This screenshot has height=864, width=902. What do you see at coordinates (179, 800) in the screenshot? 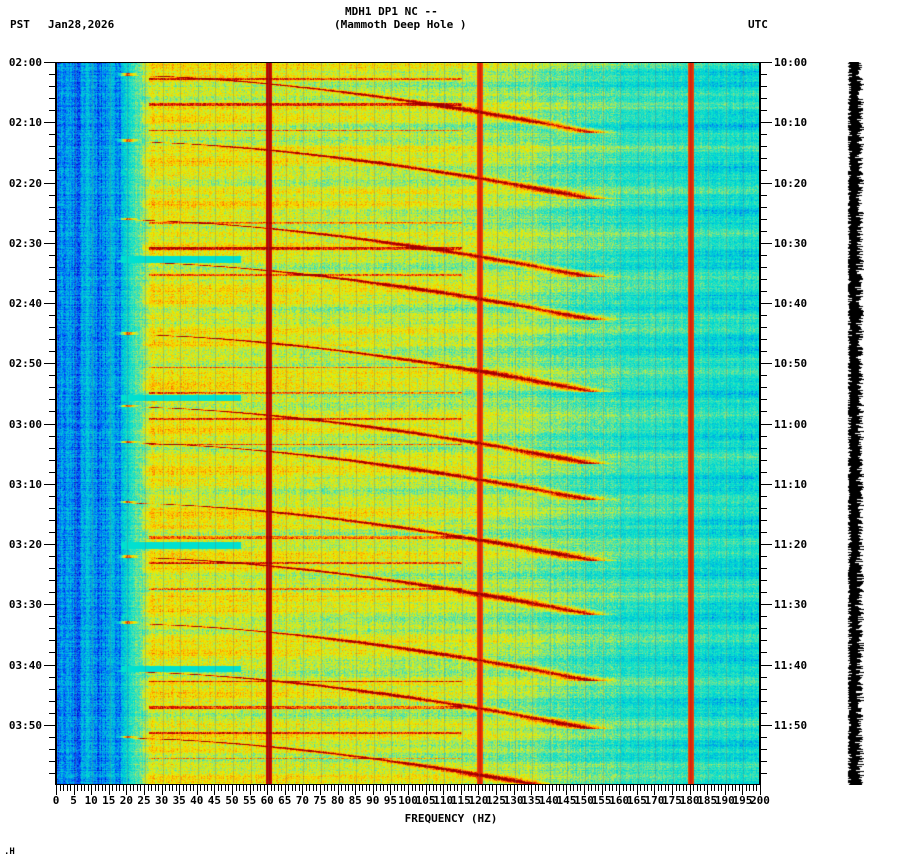
I see `tick-label-frequency: 35` at bounding box center [179, 800].